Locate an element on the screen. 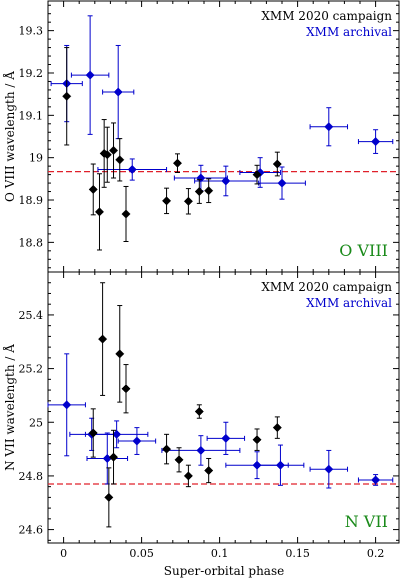 This screenshot has height=581, width=400. x-tick-label: 0.15 is located at coordinates (297, 553).